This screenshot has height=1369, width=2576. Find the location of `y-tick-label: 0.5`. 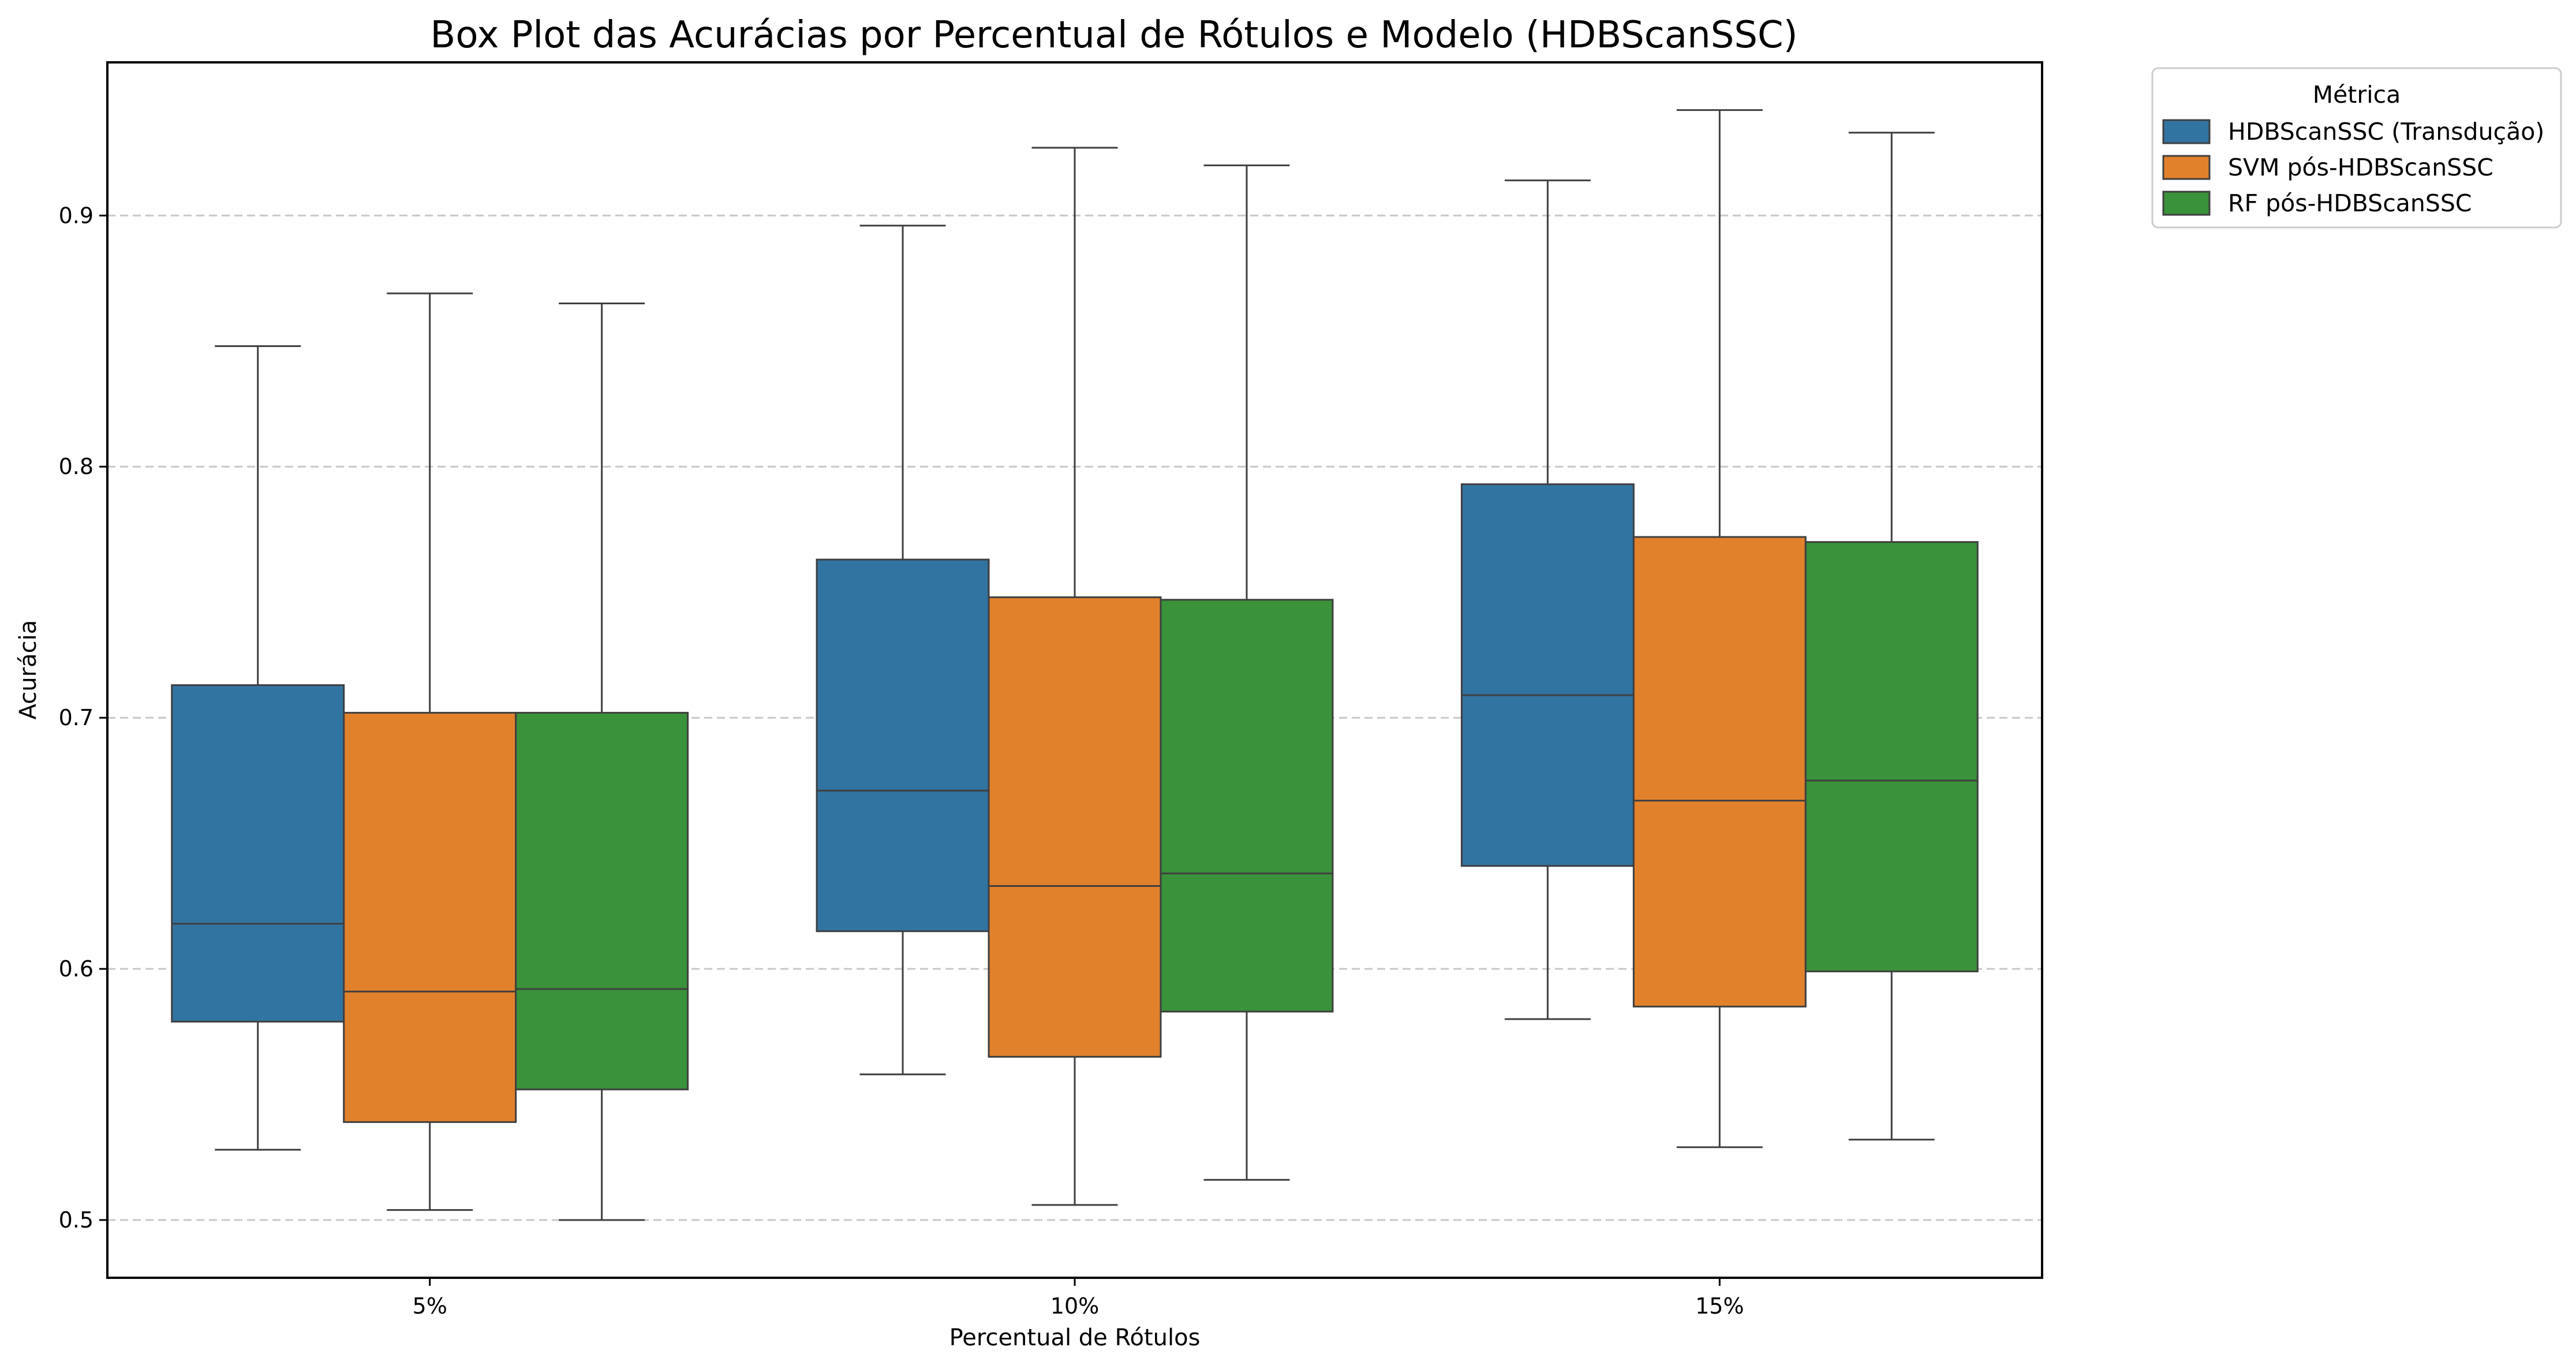

y-tick-label: 0.5 is located at coordinates (76, 1220).